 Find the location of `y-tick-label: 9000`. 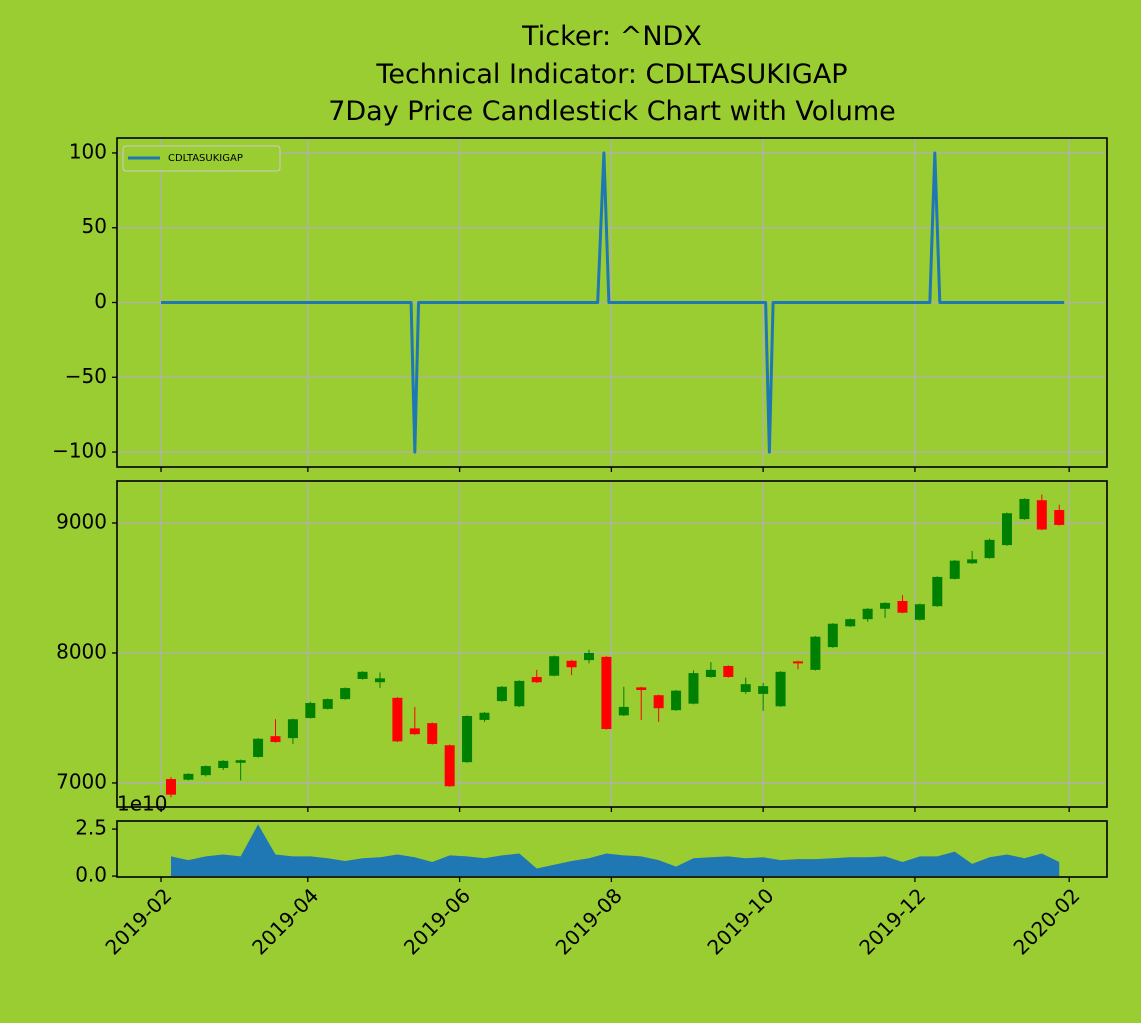

y-tick-label: 9000 is located at coordinates (81, 521).